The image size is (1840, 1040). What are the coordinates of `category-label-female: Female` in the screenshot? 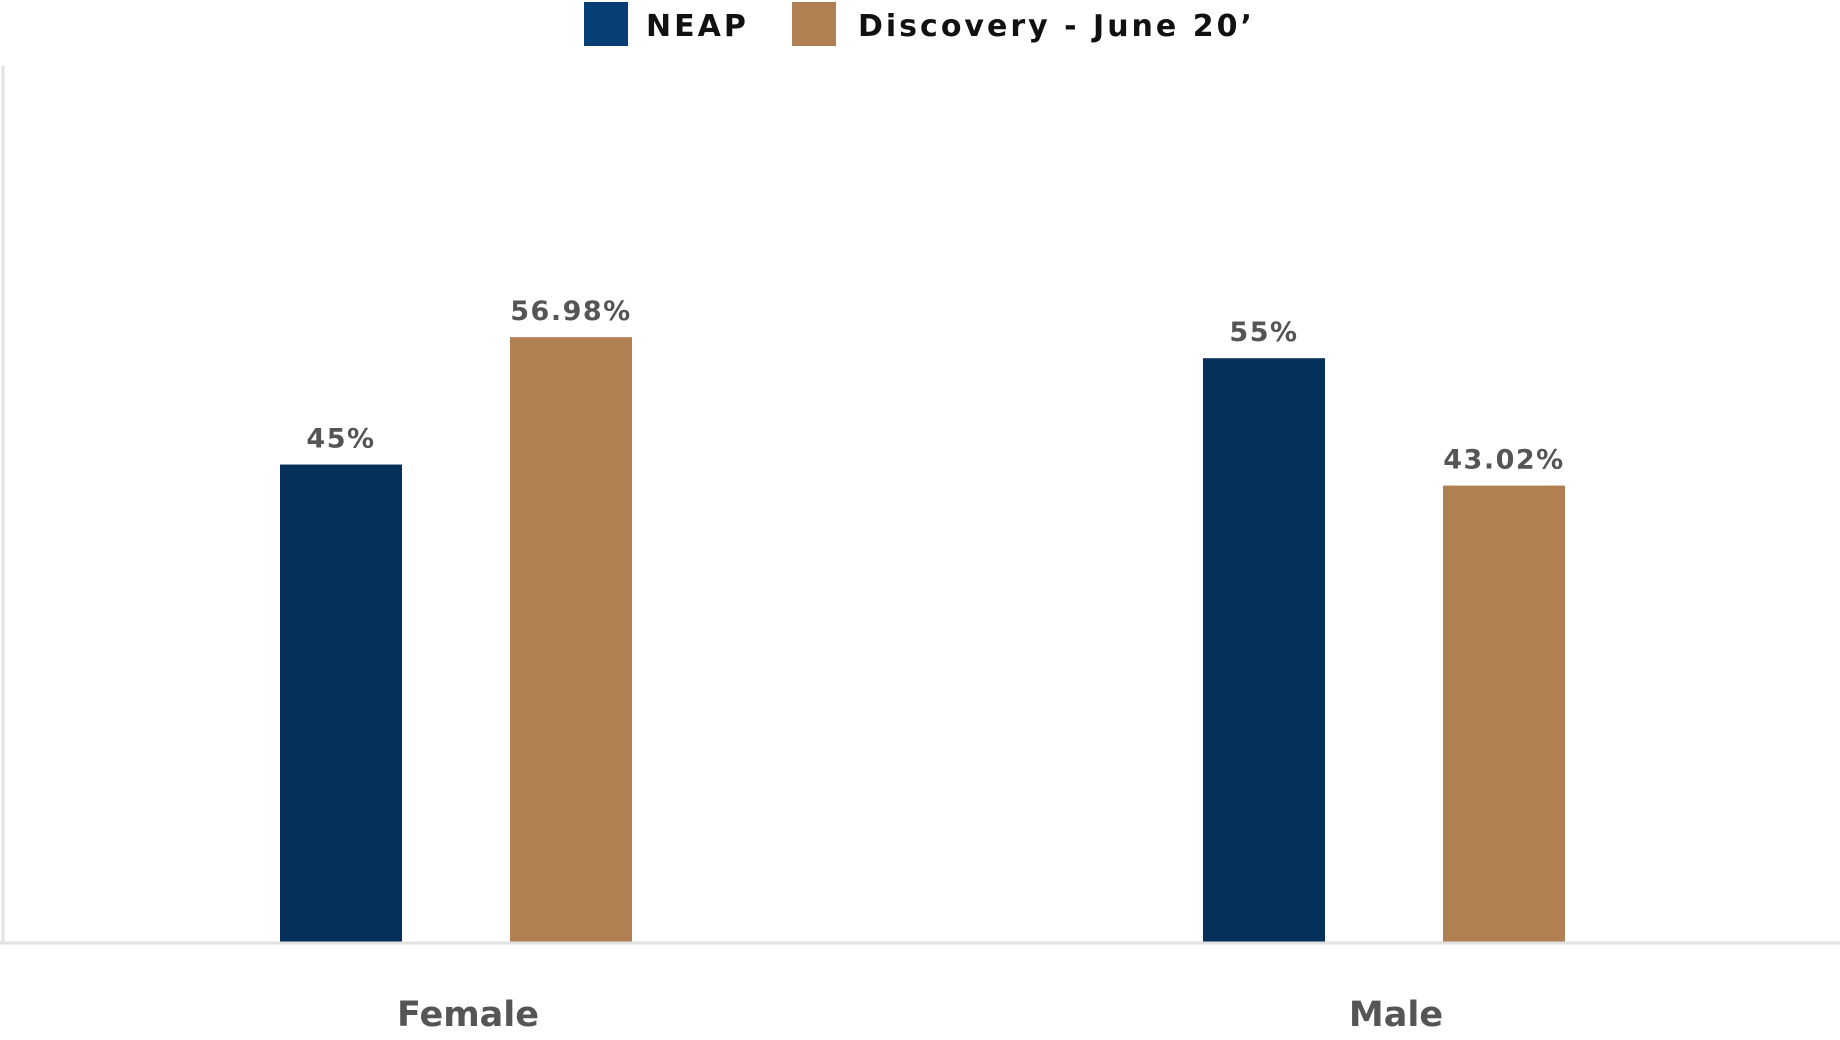 It's located at (468, 1015).